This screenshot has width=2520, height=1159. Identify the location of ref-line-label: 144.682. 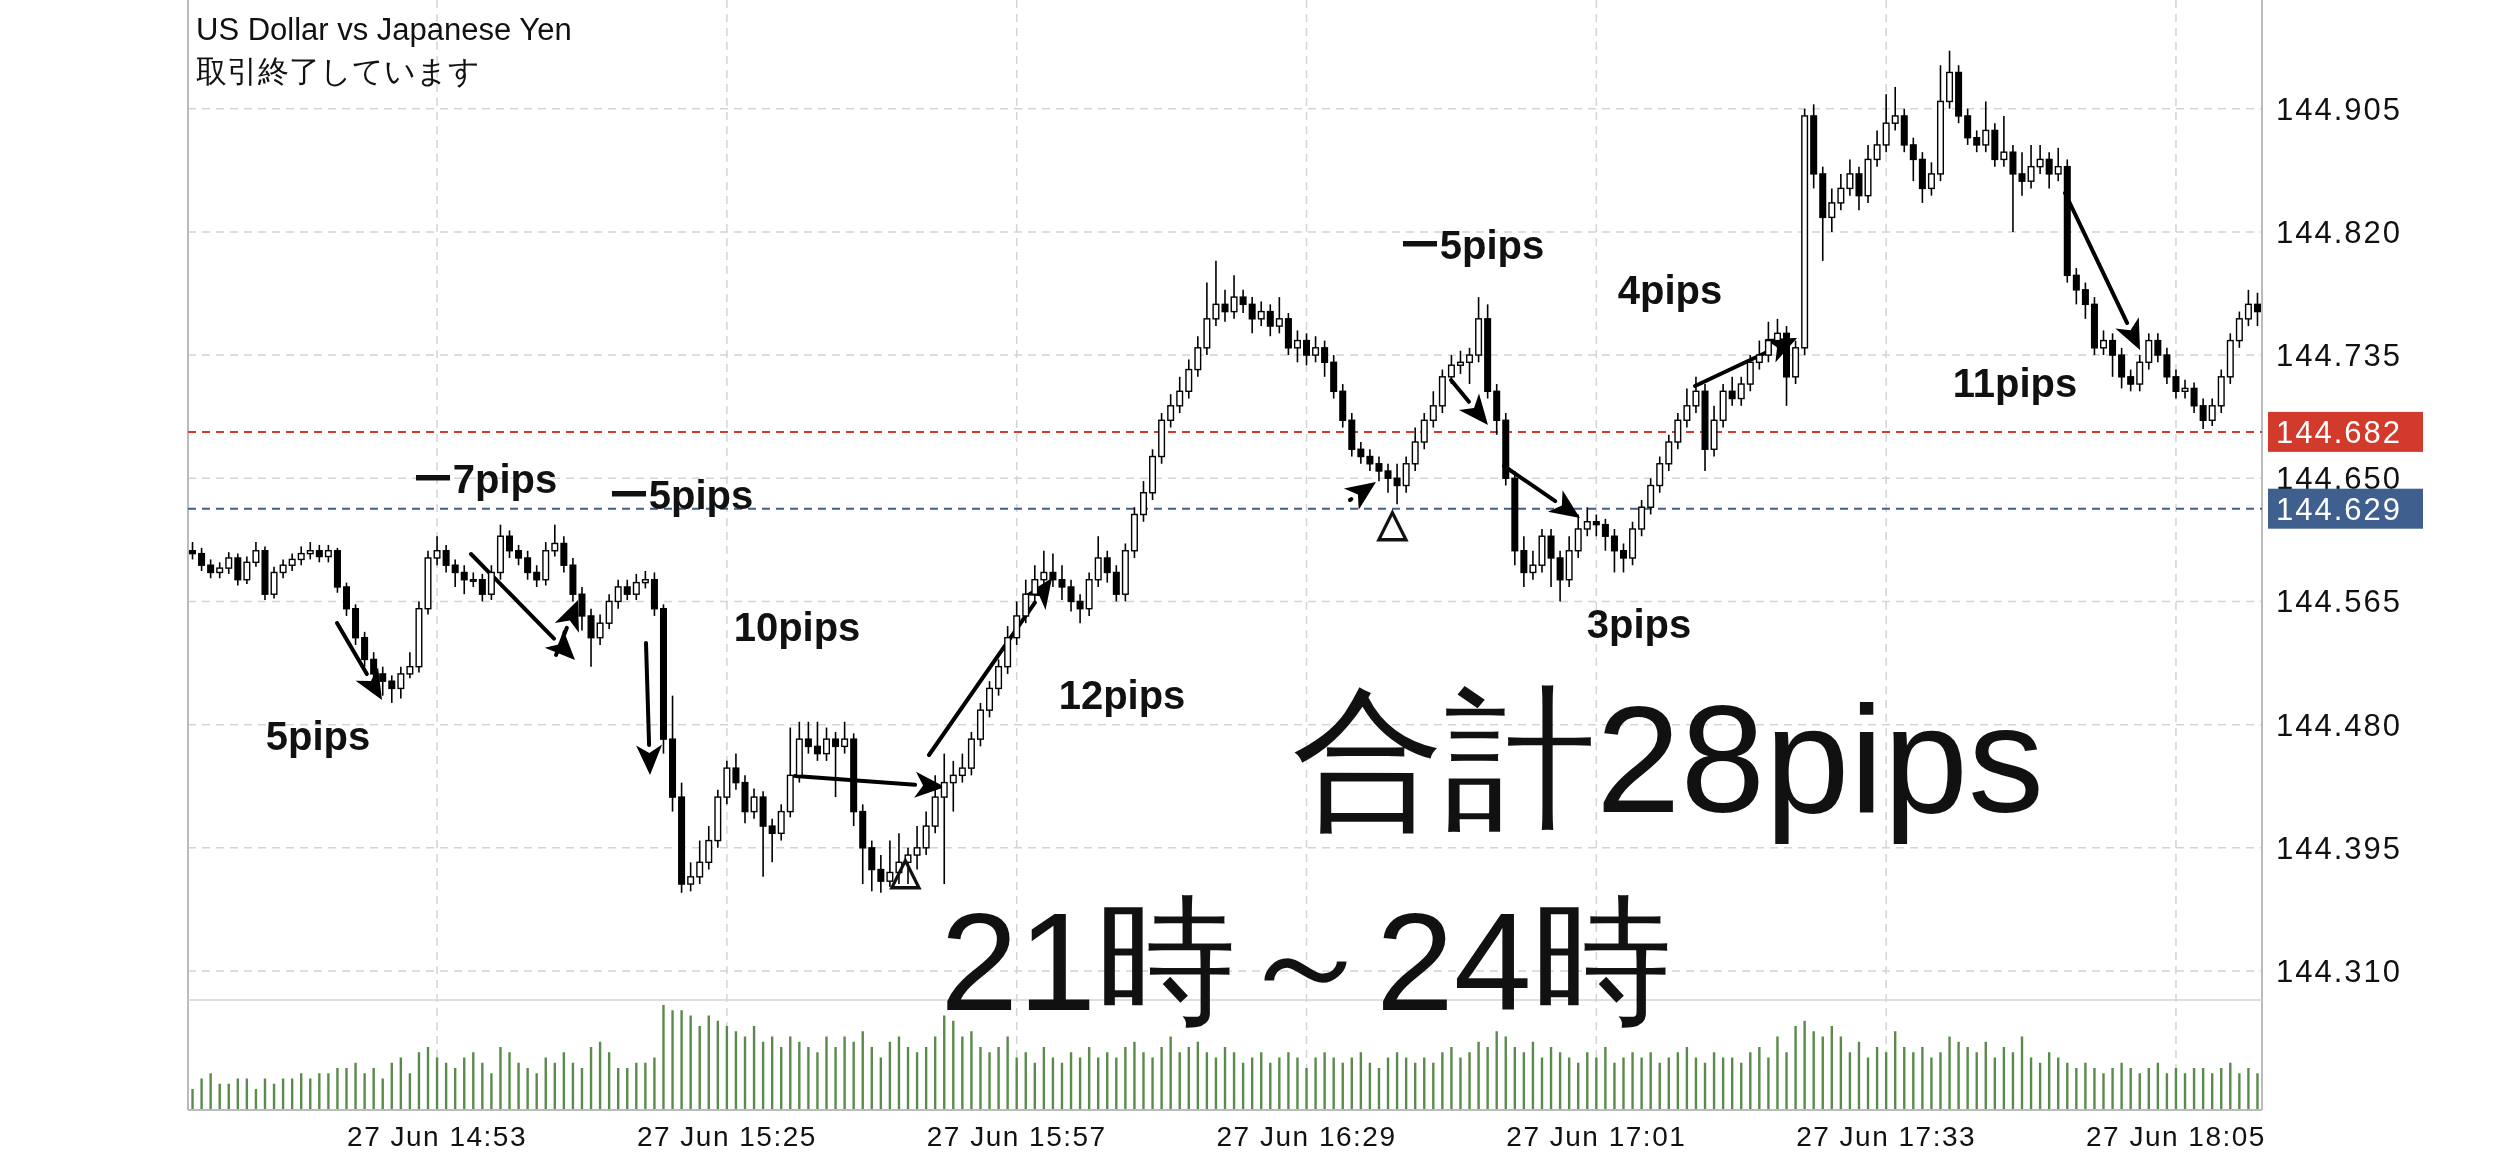
(2339, 432).